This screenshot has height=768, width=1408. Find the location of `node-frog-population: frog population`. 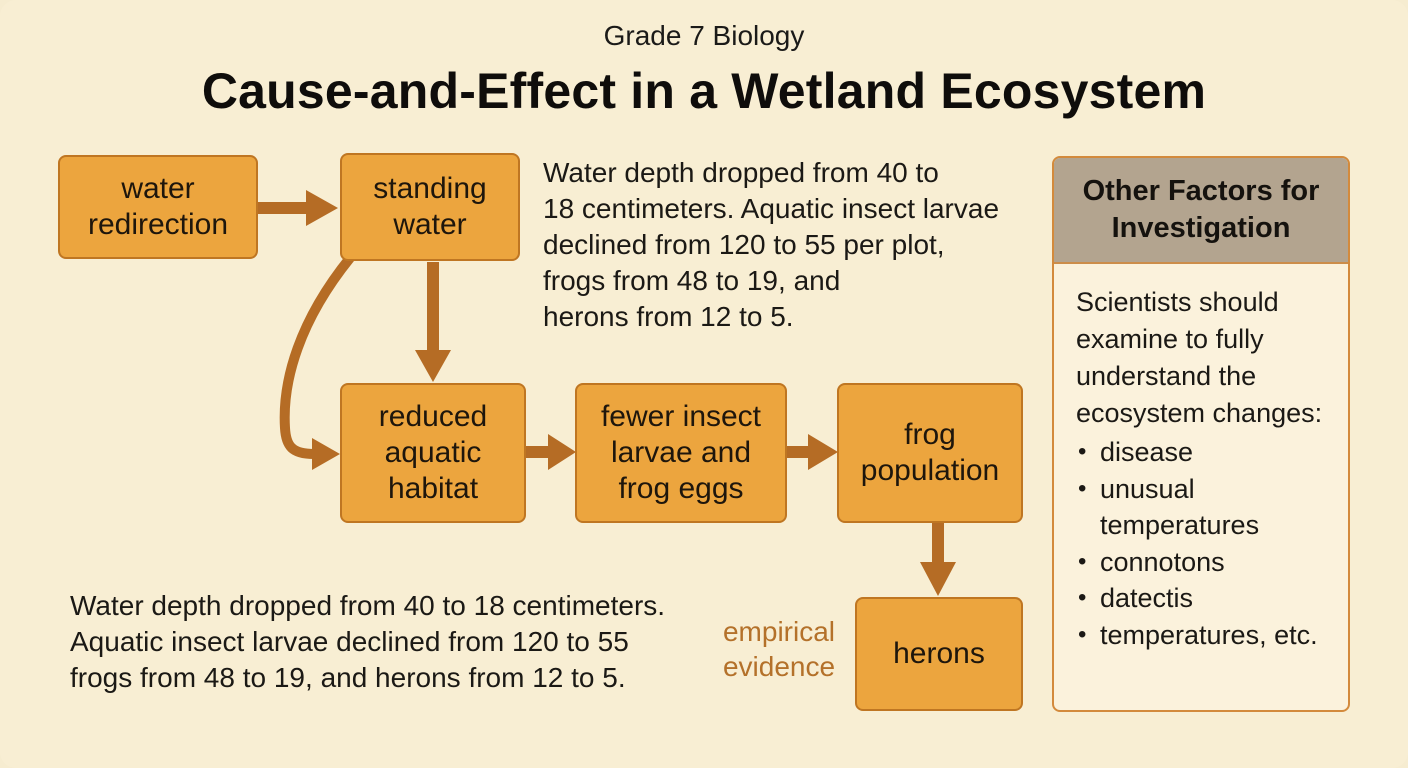

node-frog-population: frog population is located at coordinates (930, 453).